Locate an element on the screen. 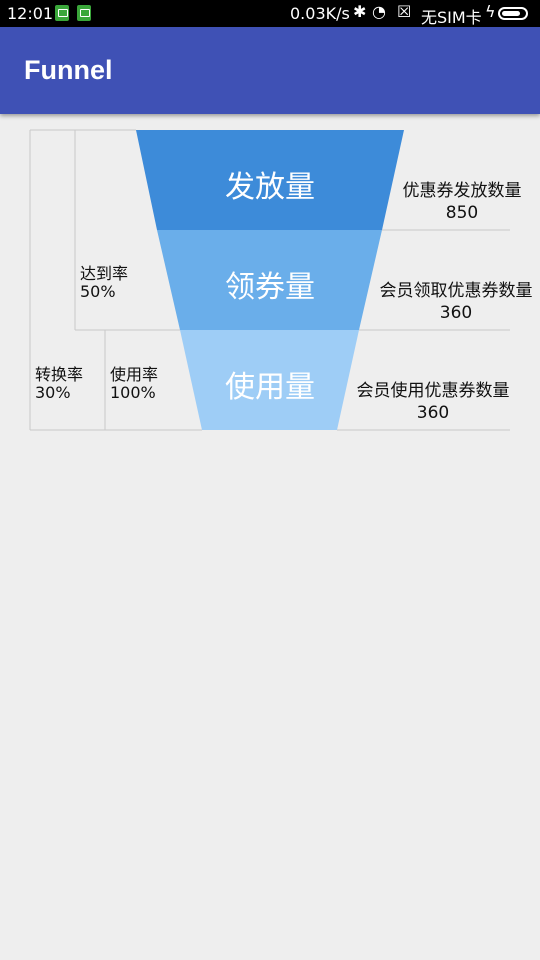  rate-name: 使用率 is located at coordinates (134, 374).